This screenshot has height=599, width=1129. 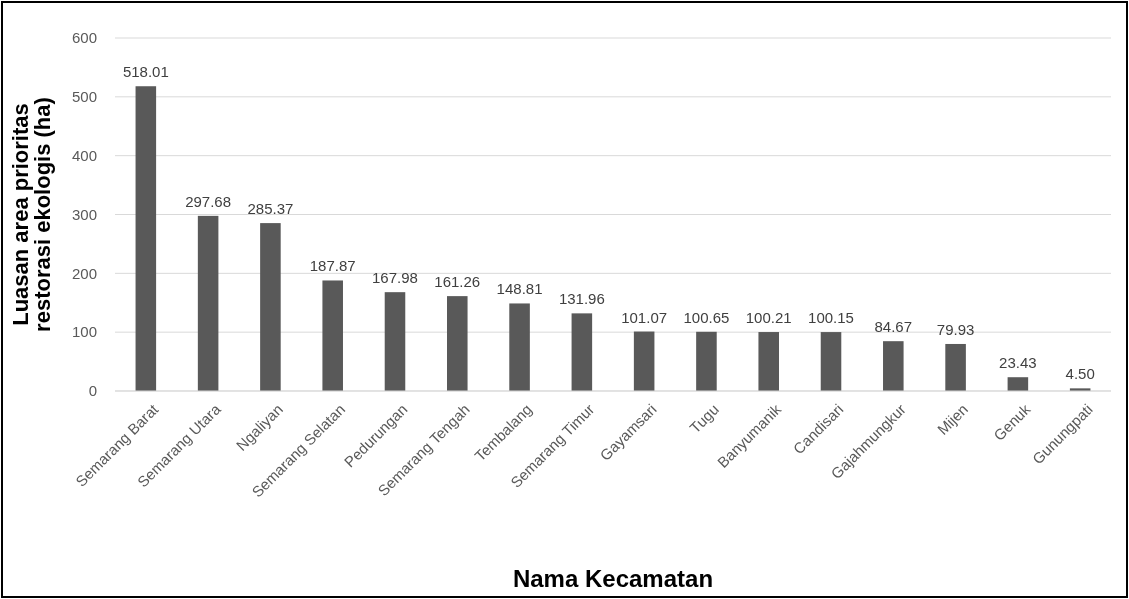 What do you see at coordinates (955, 329) in the screenshot?
I see `data-label: 79.93` at bounding box center [955, 329].